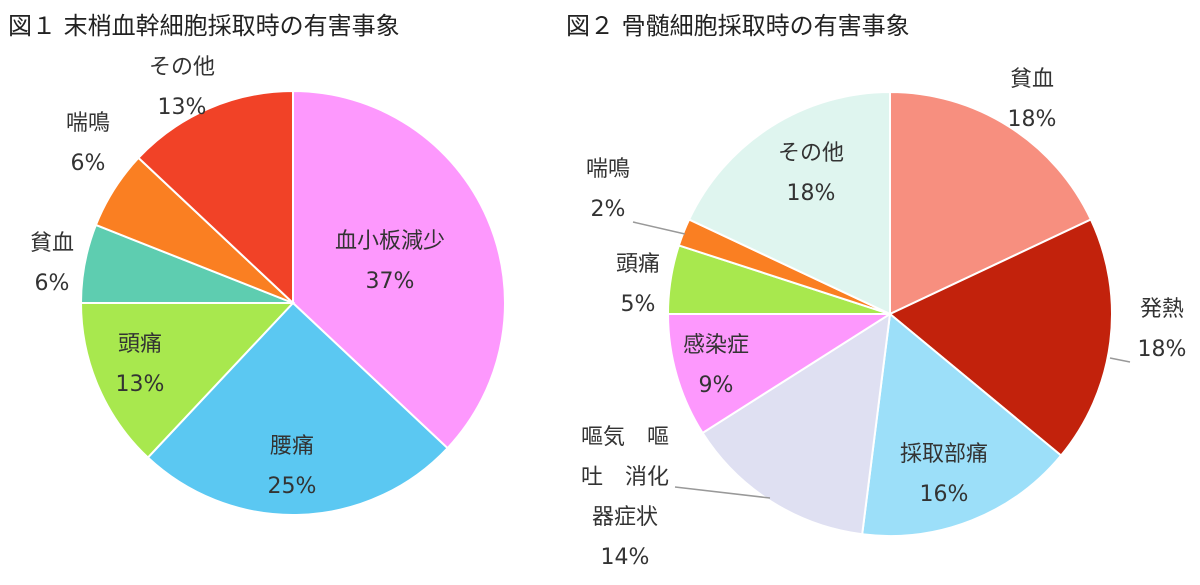 The image size is (1200, 585). Describe the element at coordinates (738, 26) in the screenshot. I see `chart2-title: 図２ 骨髄細胞採取時の有害事象` at that location.